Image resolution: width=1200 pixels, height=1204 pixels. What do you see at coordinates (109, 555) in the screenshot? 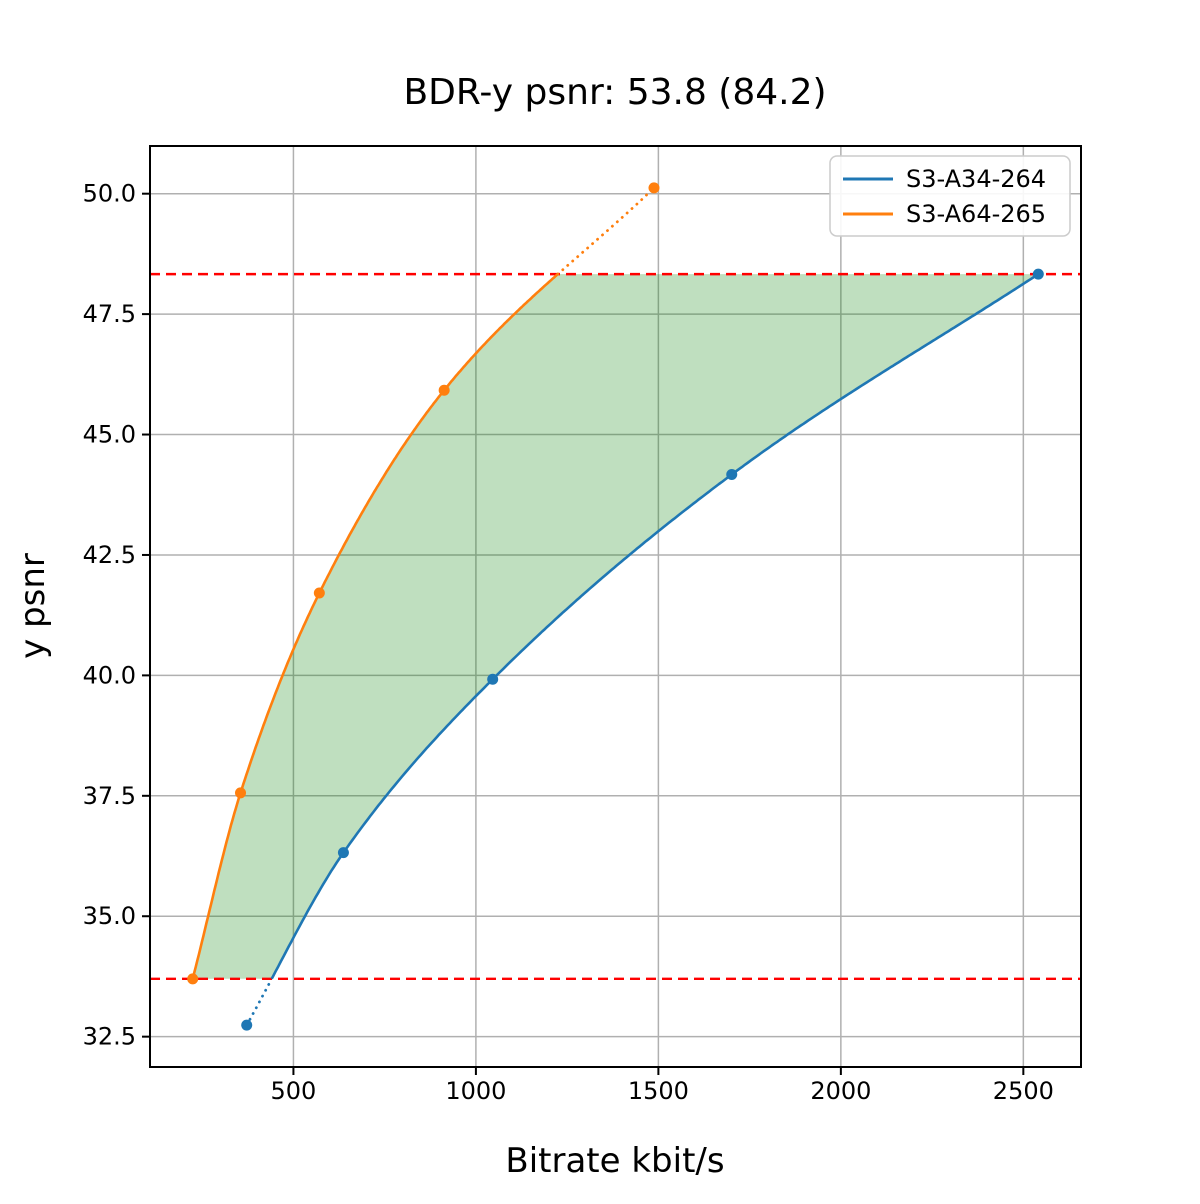
I see `y-tick-label: 42.5` at bounding box center [109, 555].